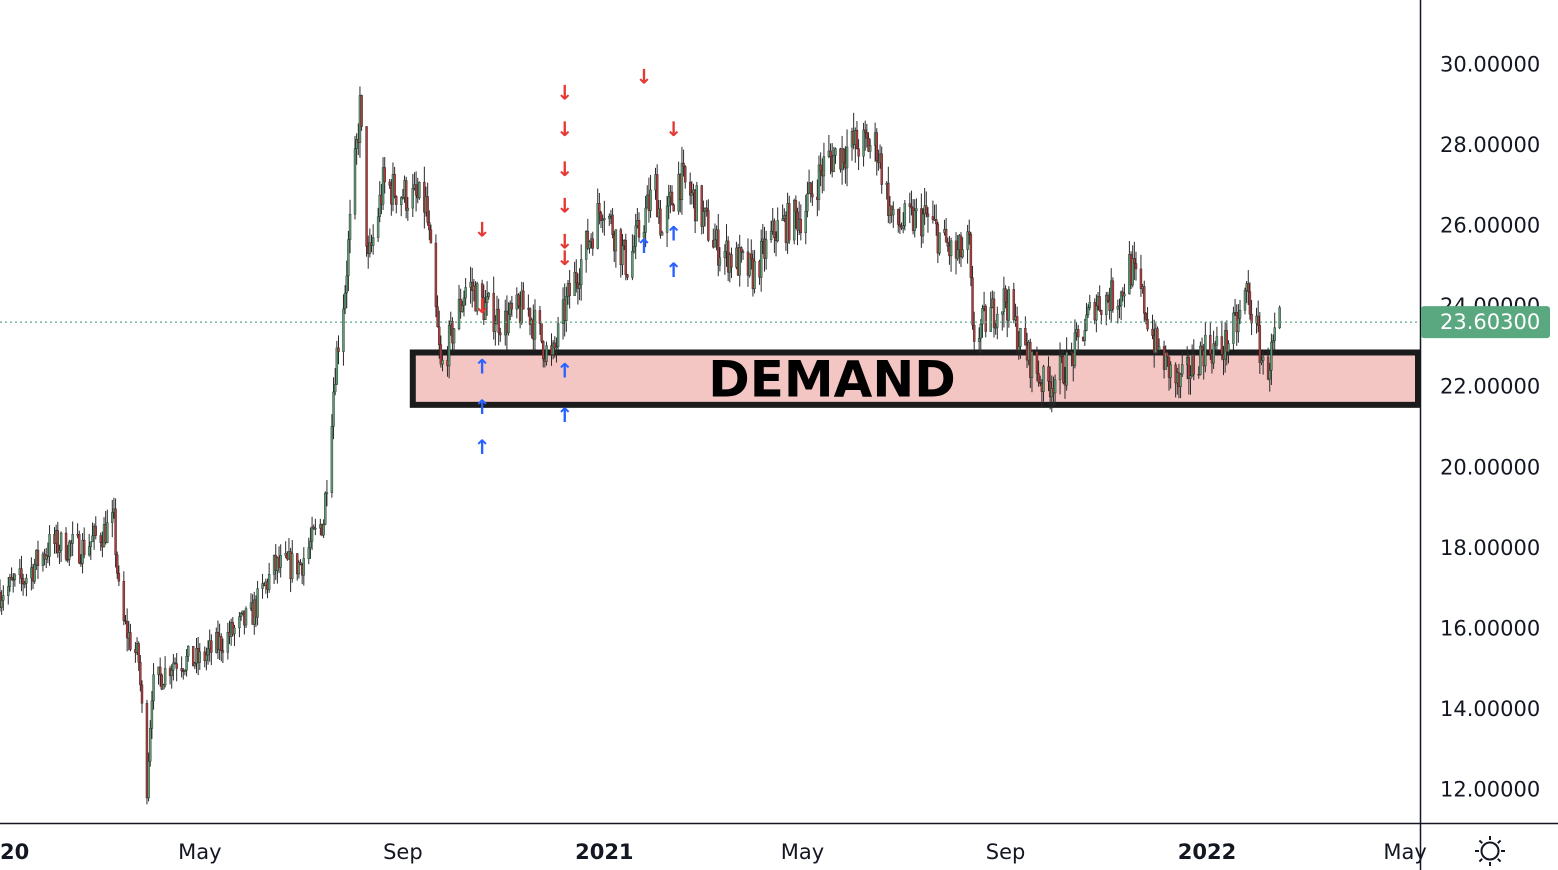  What do you see at coordinates (1485, 322) in the screenshot?
I see `last-price-tag: 23.60300` at bounding box center [1485, 322].